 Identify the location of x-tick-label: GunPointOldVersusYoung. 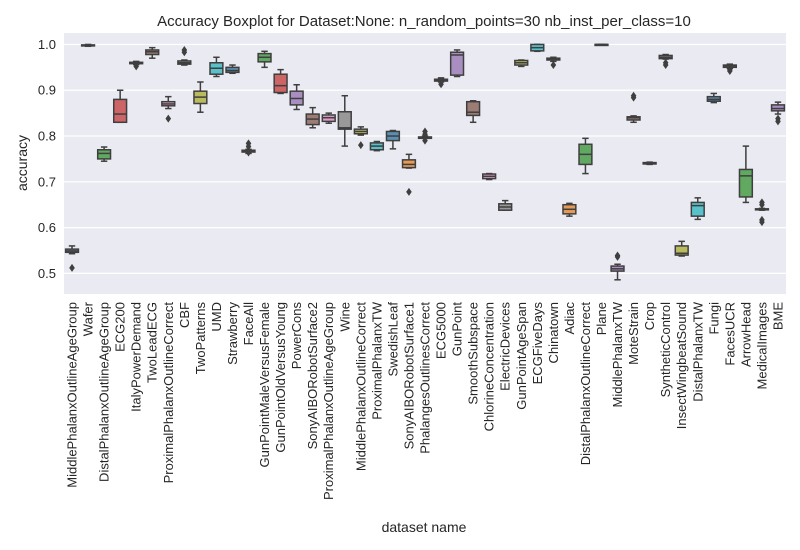
(280, 377).